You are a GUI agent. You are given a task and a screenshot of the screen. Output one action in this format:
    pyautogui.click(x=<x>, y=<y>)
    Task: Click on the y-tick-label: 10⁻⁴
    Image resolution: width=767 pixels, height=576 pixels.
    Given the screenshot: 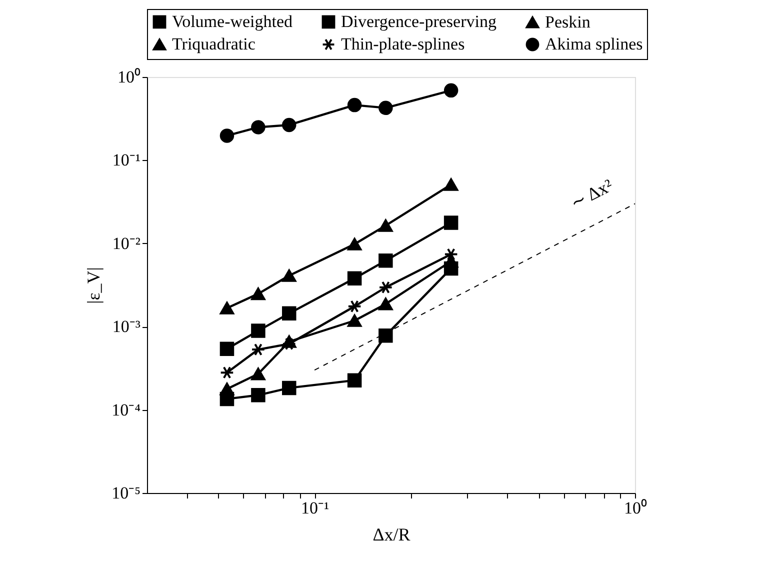 What is the action you would take?
    pyautogui.click(x=126, y=410)
    